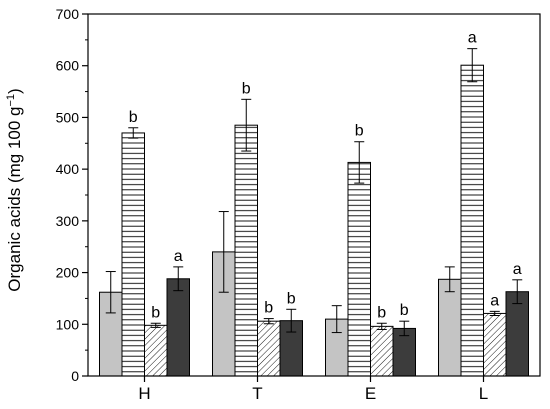  Describe the element at coordinates (257, 393) in the screenshot. I see `x-tick-label: T` at that location.